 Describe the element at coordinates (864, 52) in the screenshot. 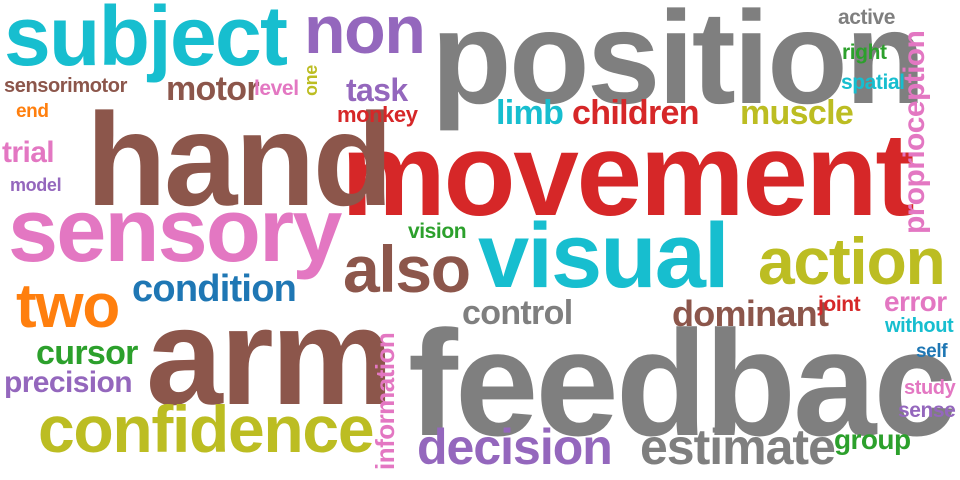

I see `word-right: right` at that location.